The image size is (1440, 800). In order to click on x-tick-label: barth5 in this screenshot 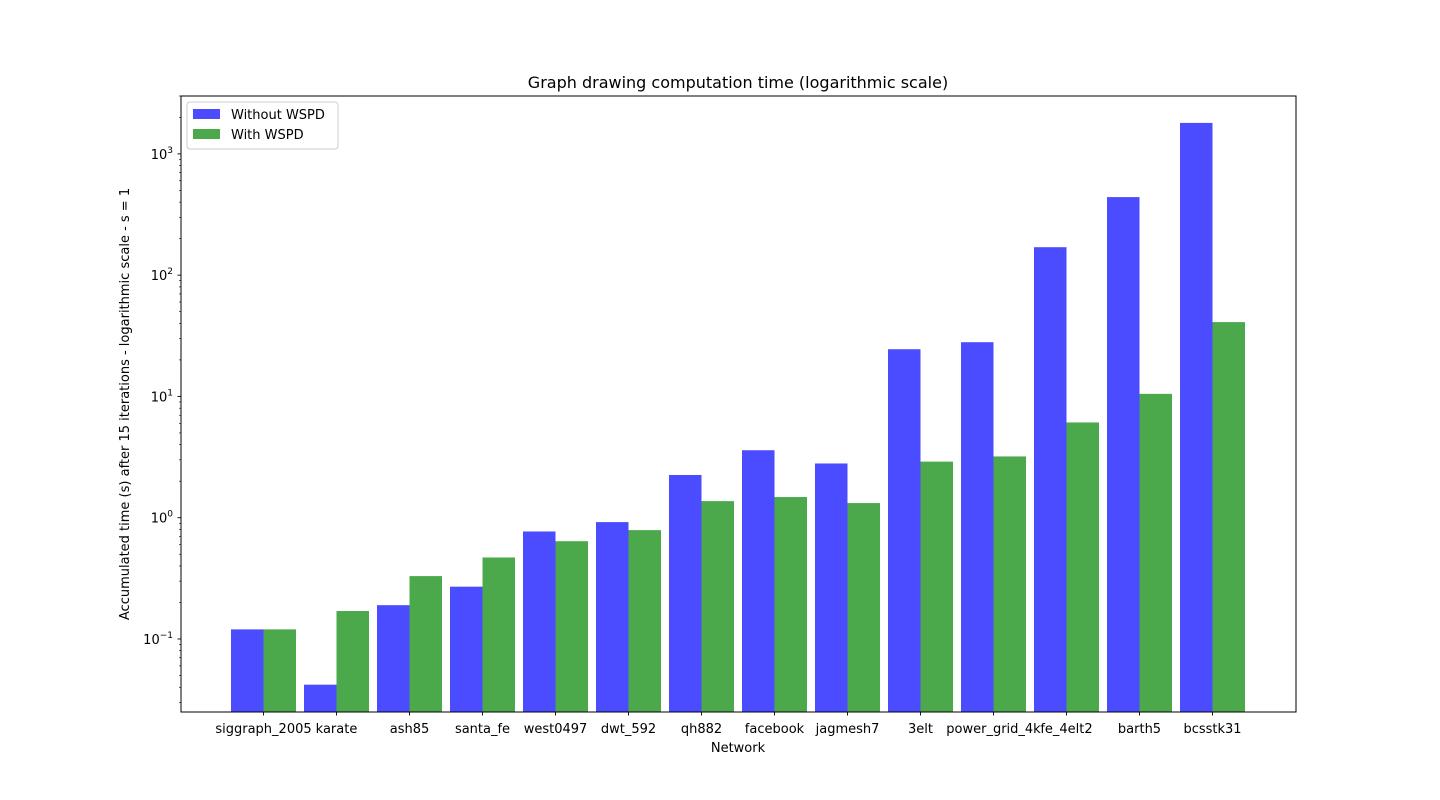, I will do `click(1139, 729)`.